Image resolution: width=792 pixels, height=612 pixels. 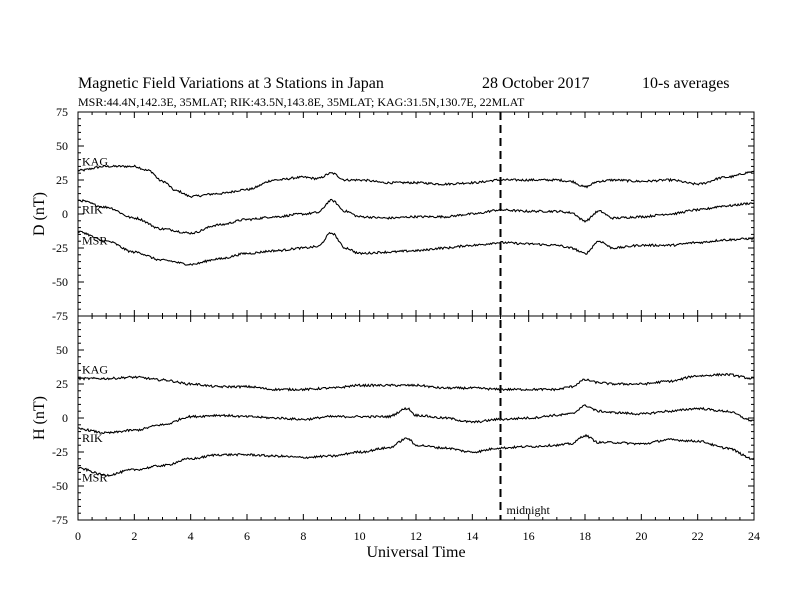 What do you see at coordinates (191, 536) in the screenshot?
I see `x-tick-label: 4` at bounding box center [191, 536].